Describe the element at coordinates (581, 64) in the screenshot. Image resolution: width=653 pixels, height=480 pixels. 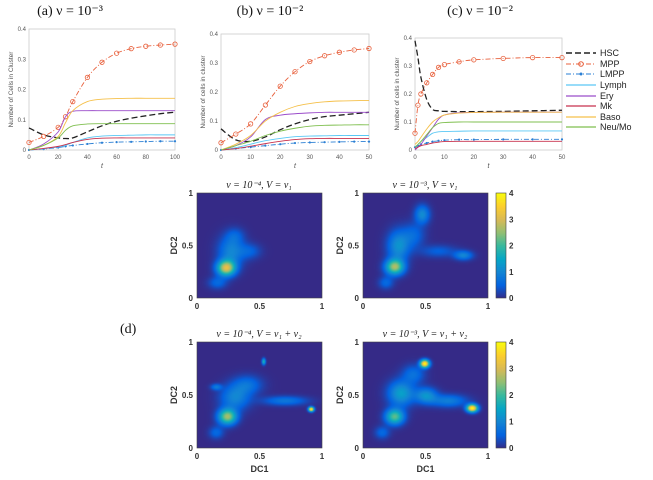
I see `legend-swatch-mpp` at that location.